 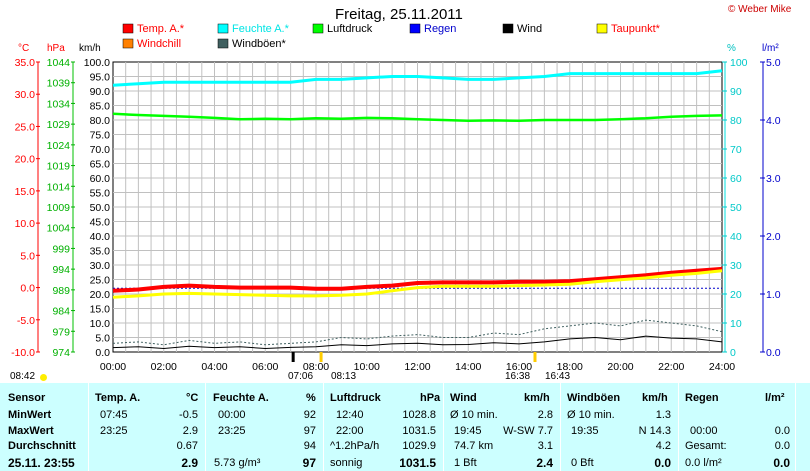 What do you see at coordinates (773, 121) in the screenshot?
I see `axis-rain-tick: 4.0` at bounding box center [773, 121].